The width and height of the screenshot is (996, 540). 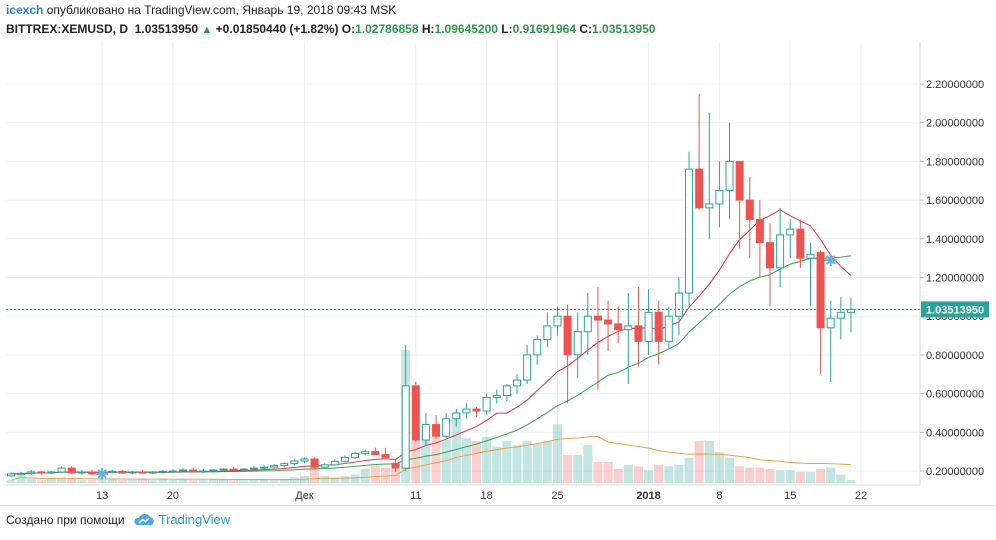 I want to click on high-value: 1.09645200, so click(x=466, y=29).